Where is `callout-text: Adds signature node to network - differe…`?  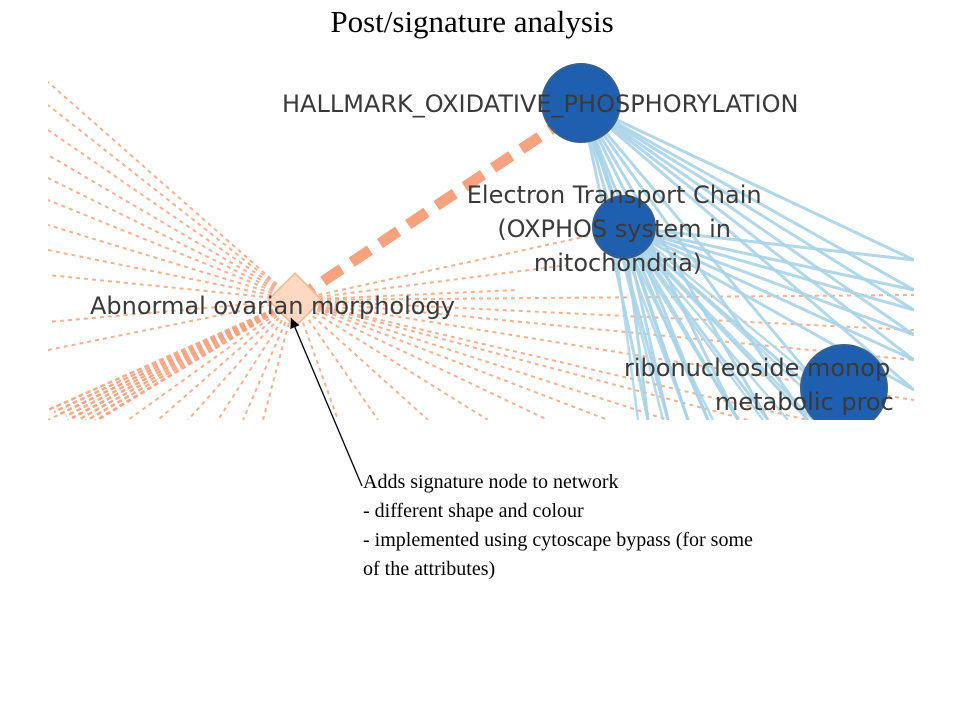
callout-text: Adds signature node to network - differe… is located at coordinates (603, 526).